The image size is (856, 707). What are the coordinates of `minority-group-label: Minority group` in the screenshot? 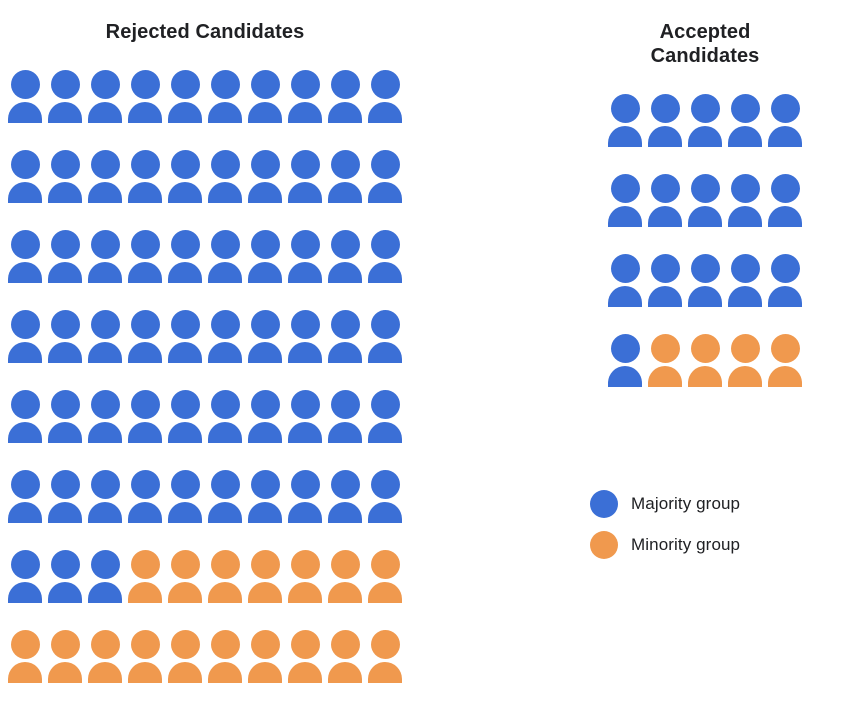 It's located at (686, 544).